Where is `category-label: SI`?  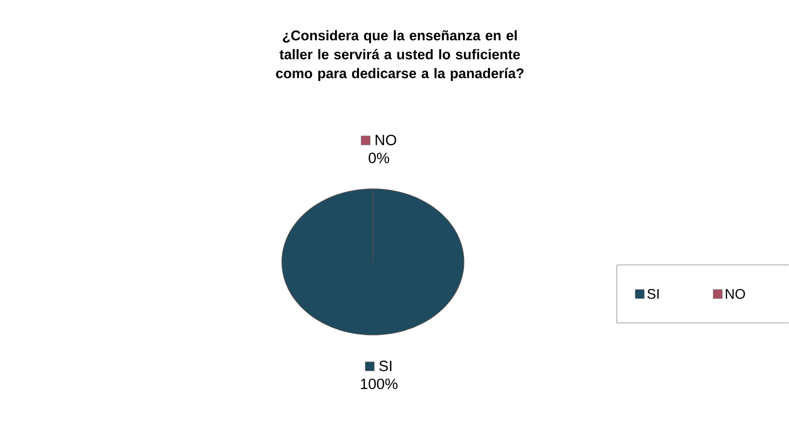 category-label: SI is located at coordinates (653, 294).